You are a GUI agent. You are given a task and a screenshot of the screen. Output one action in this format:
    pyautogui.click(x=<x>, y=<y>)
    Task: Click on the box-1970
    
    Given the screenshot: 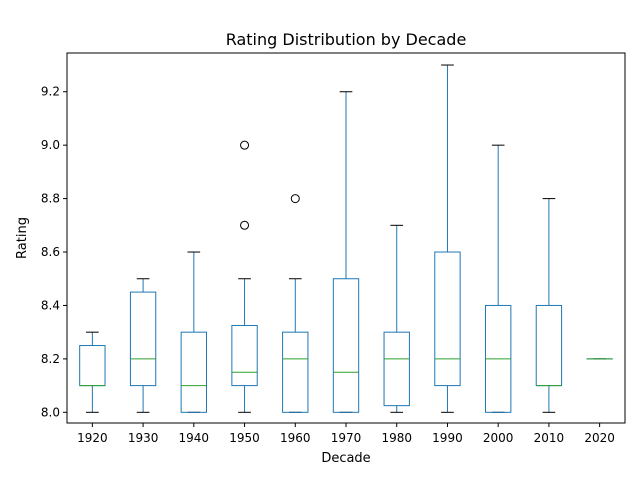 What is the action you would take?
    pyautogui.click(x=346, y=252)
    